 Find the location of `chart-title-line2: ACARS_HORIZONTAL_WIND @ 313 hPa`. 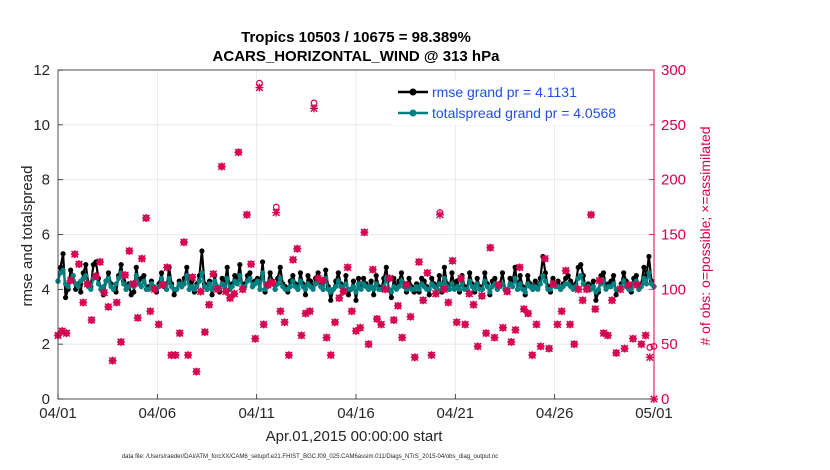

chart-title-line2: ACARS_HORIZONTAL_WIND @ 313 hPa is located at coordinates (357, 56).